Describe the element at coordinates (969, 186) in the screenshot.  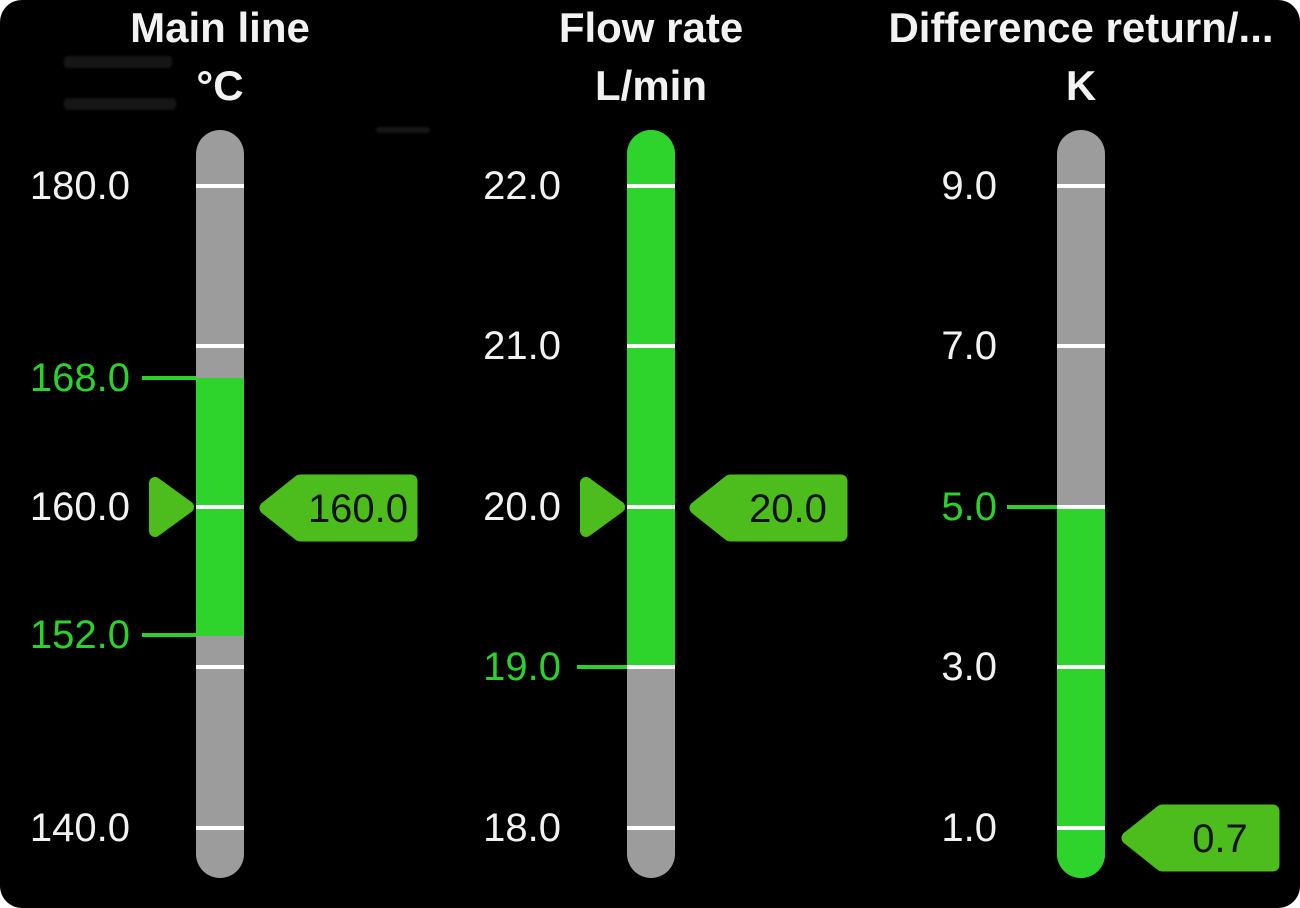
I see `scale-label: 9.0` at that location.